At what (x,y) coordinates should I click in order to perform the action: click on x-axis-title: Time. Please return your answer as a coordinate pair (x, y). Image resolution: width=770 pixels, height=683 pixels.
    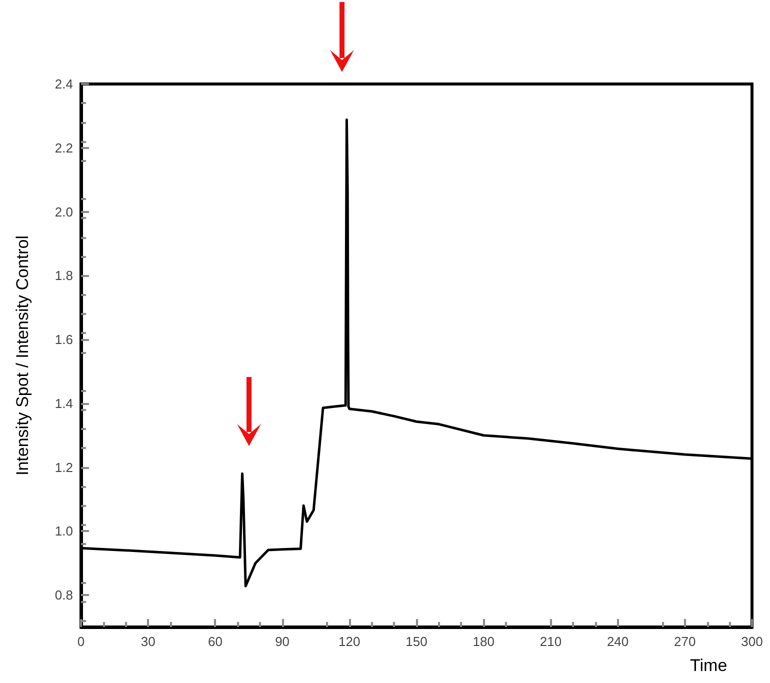
    Looking at the image, I should click on (709, 665).